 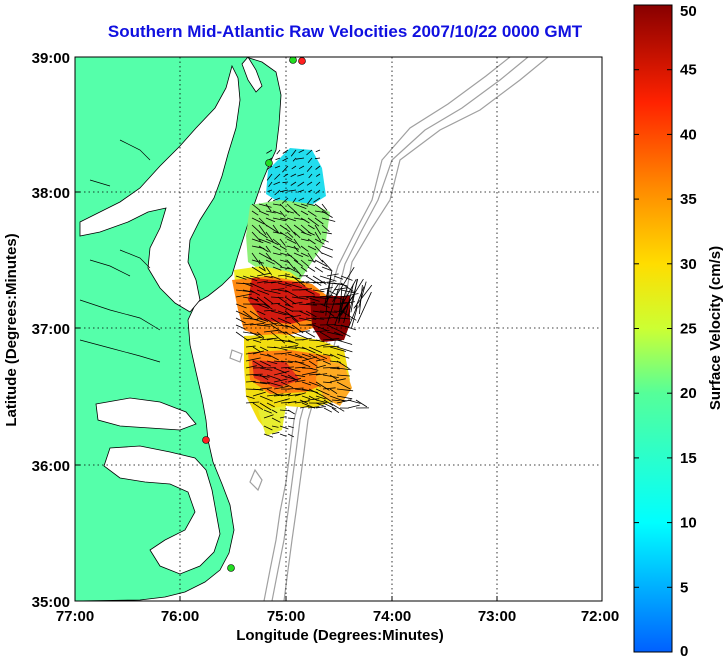 I want to click on velocity-patch-east-orange, so click(x=334, y=383).